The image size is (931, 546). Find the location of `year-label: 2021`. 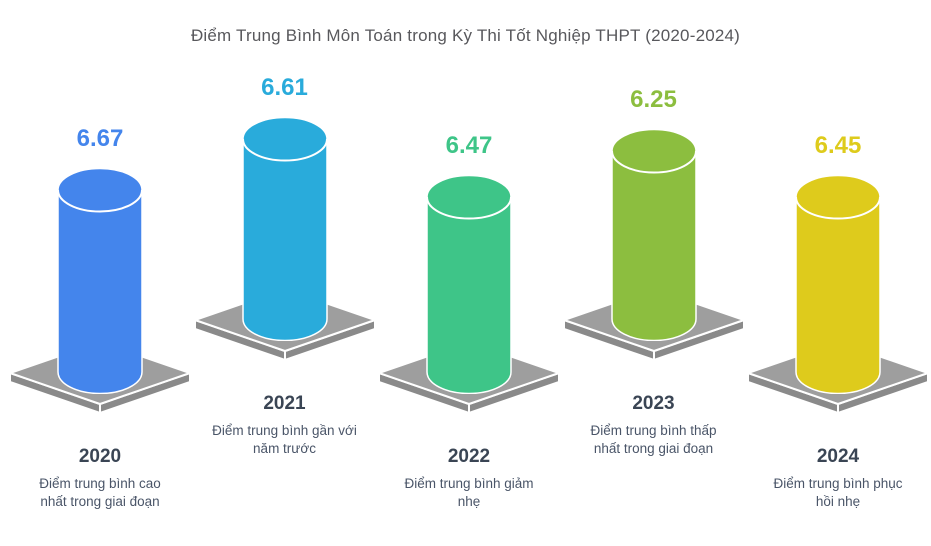

year-label: 2021 is located at coordinates (284, 403).